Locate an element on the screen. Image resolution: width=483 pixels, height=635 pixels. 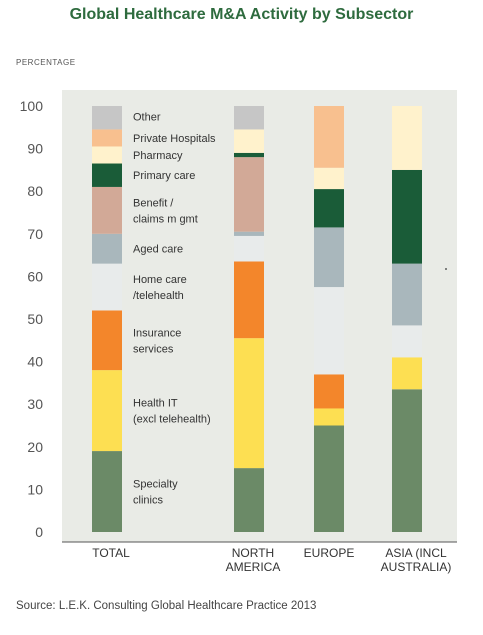
legend-label: Private Hospitals is located at coordinates (174, 139).